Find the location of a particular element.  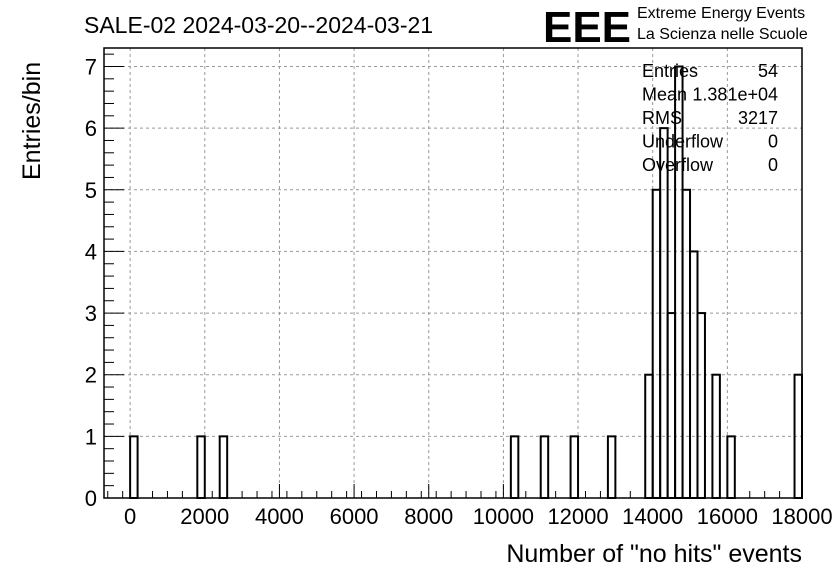

chart-title: SALE-02 2024-03-20--2024-03-21 is located at coordinates (258, 25).